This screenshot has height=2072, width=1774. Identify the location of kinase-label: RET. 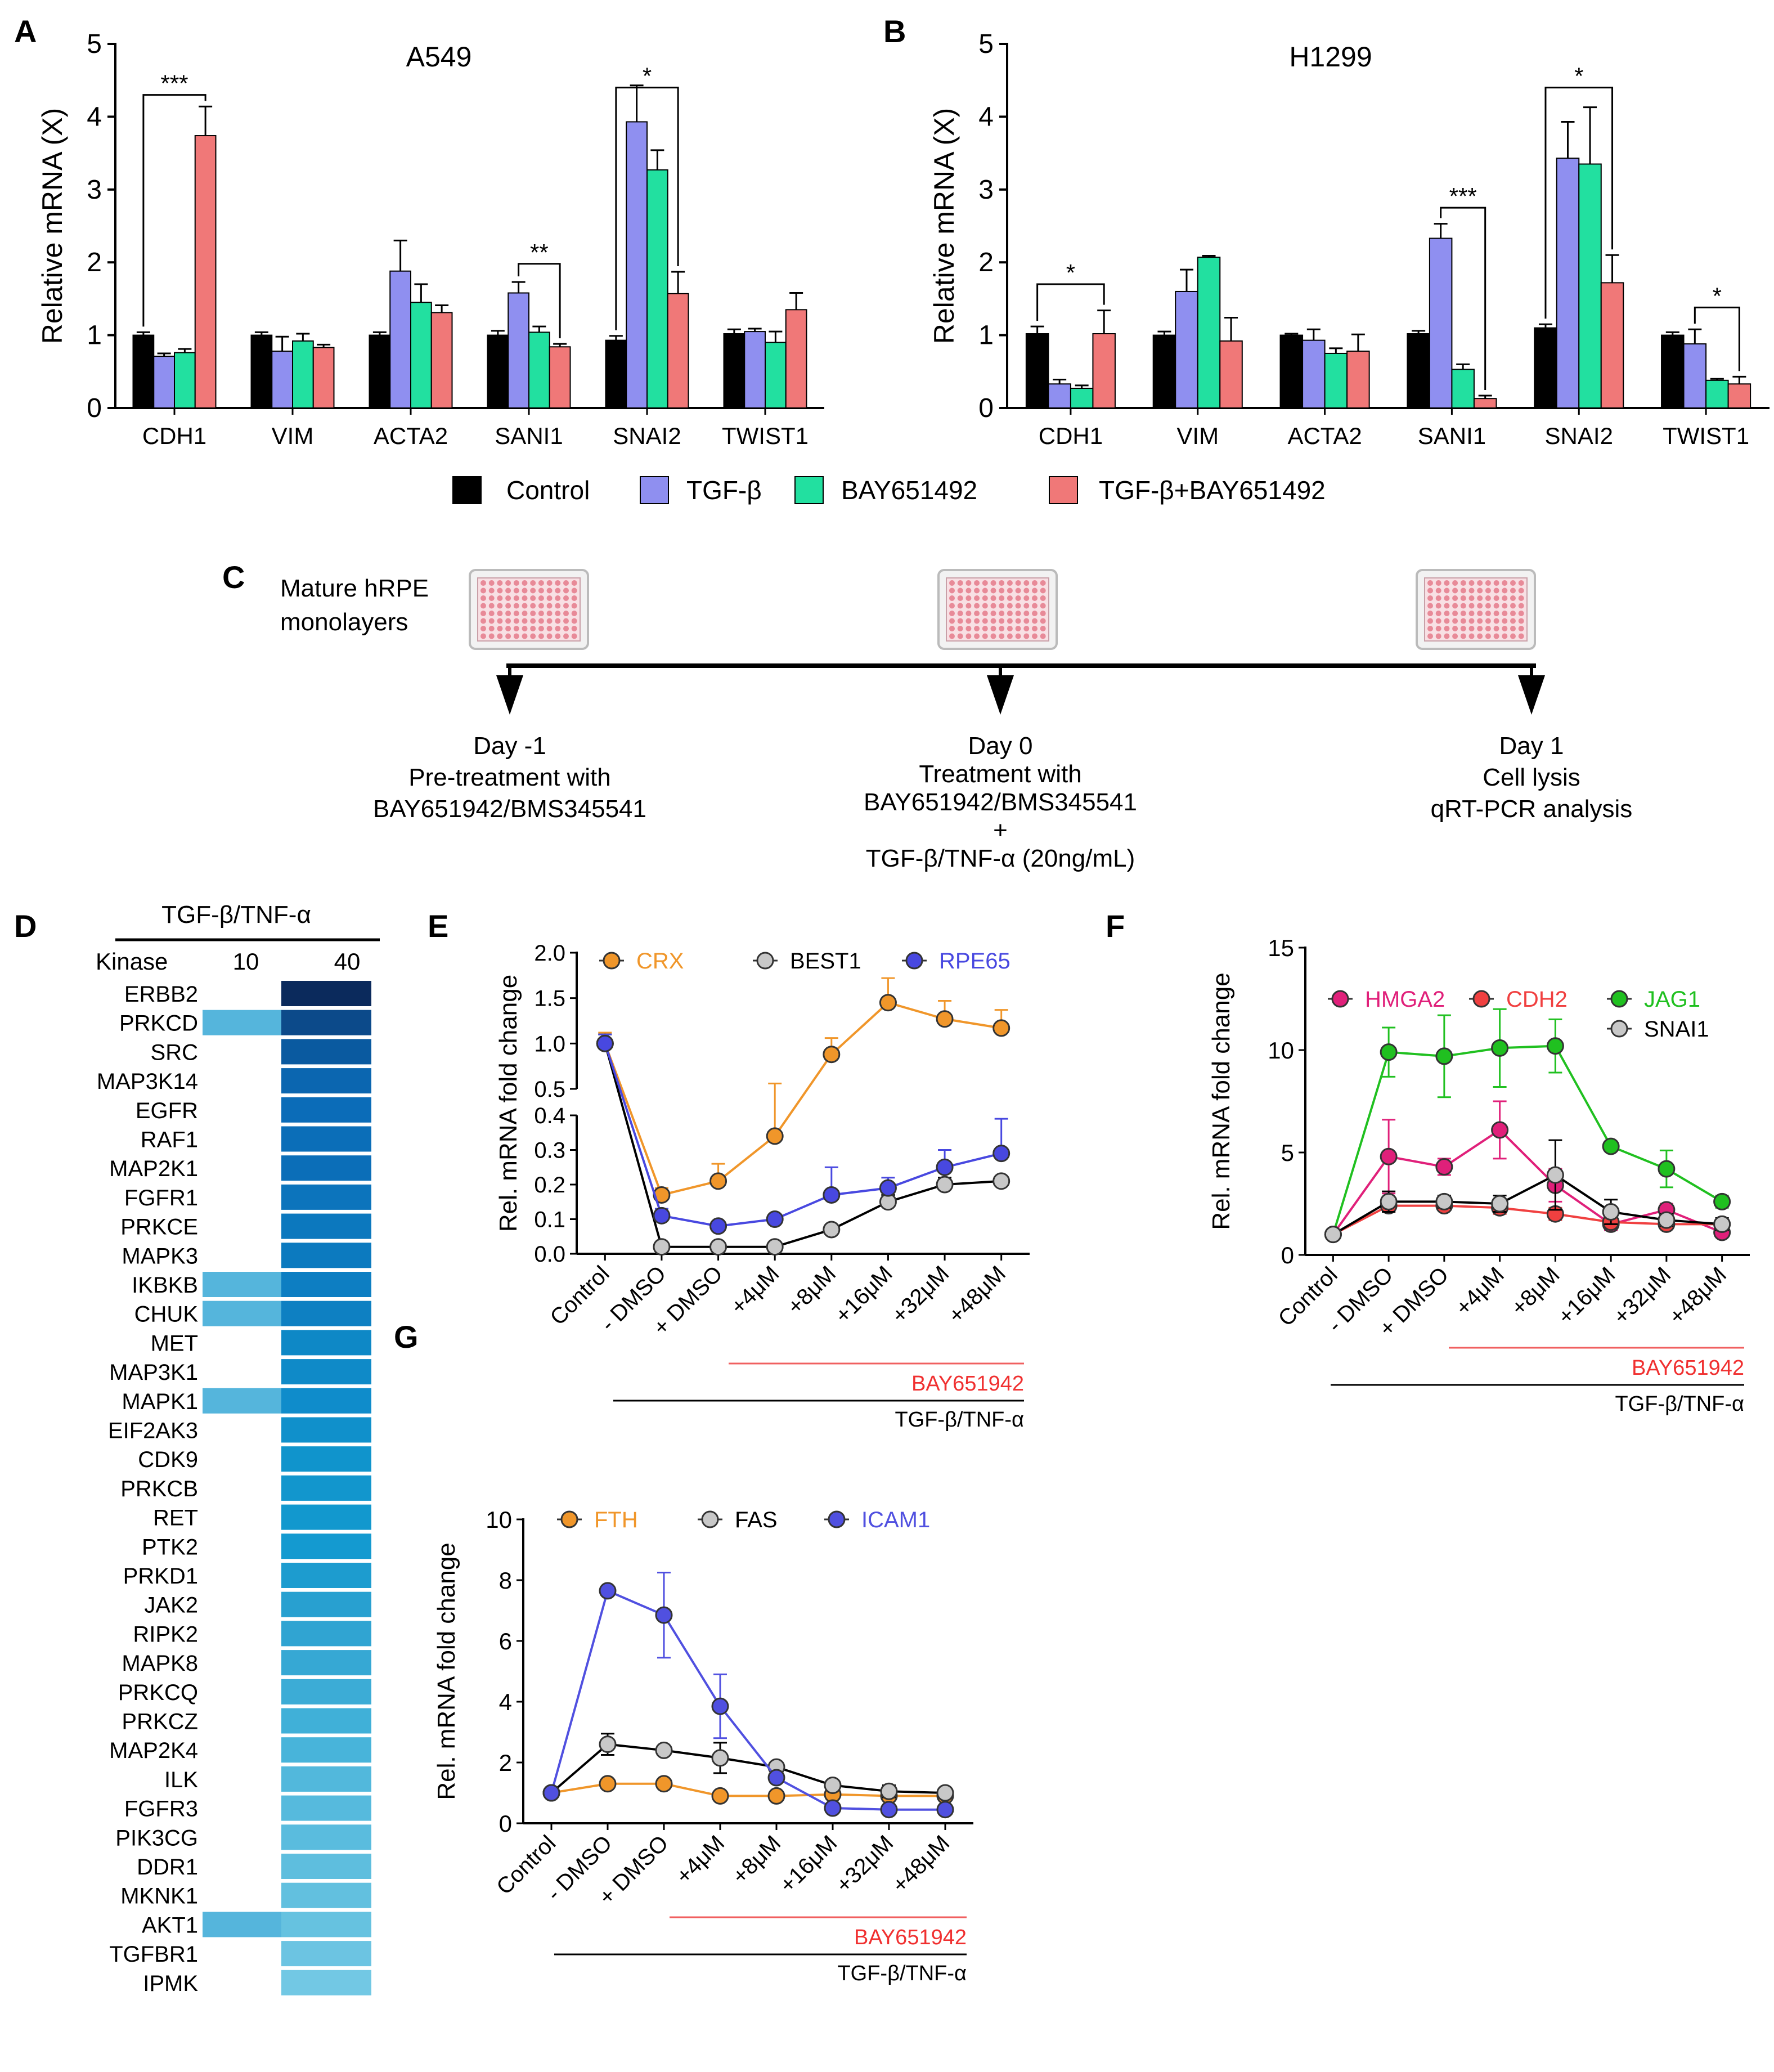
(175, 1518).